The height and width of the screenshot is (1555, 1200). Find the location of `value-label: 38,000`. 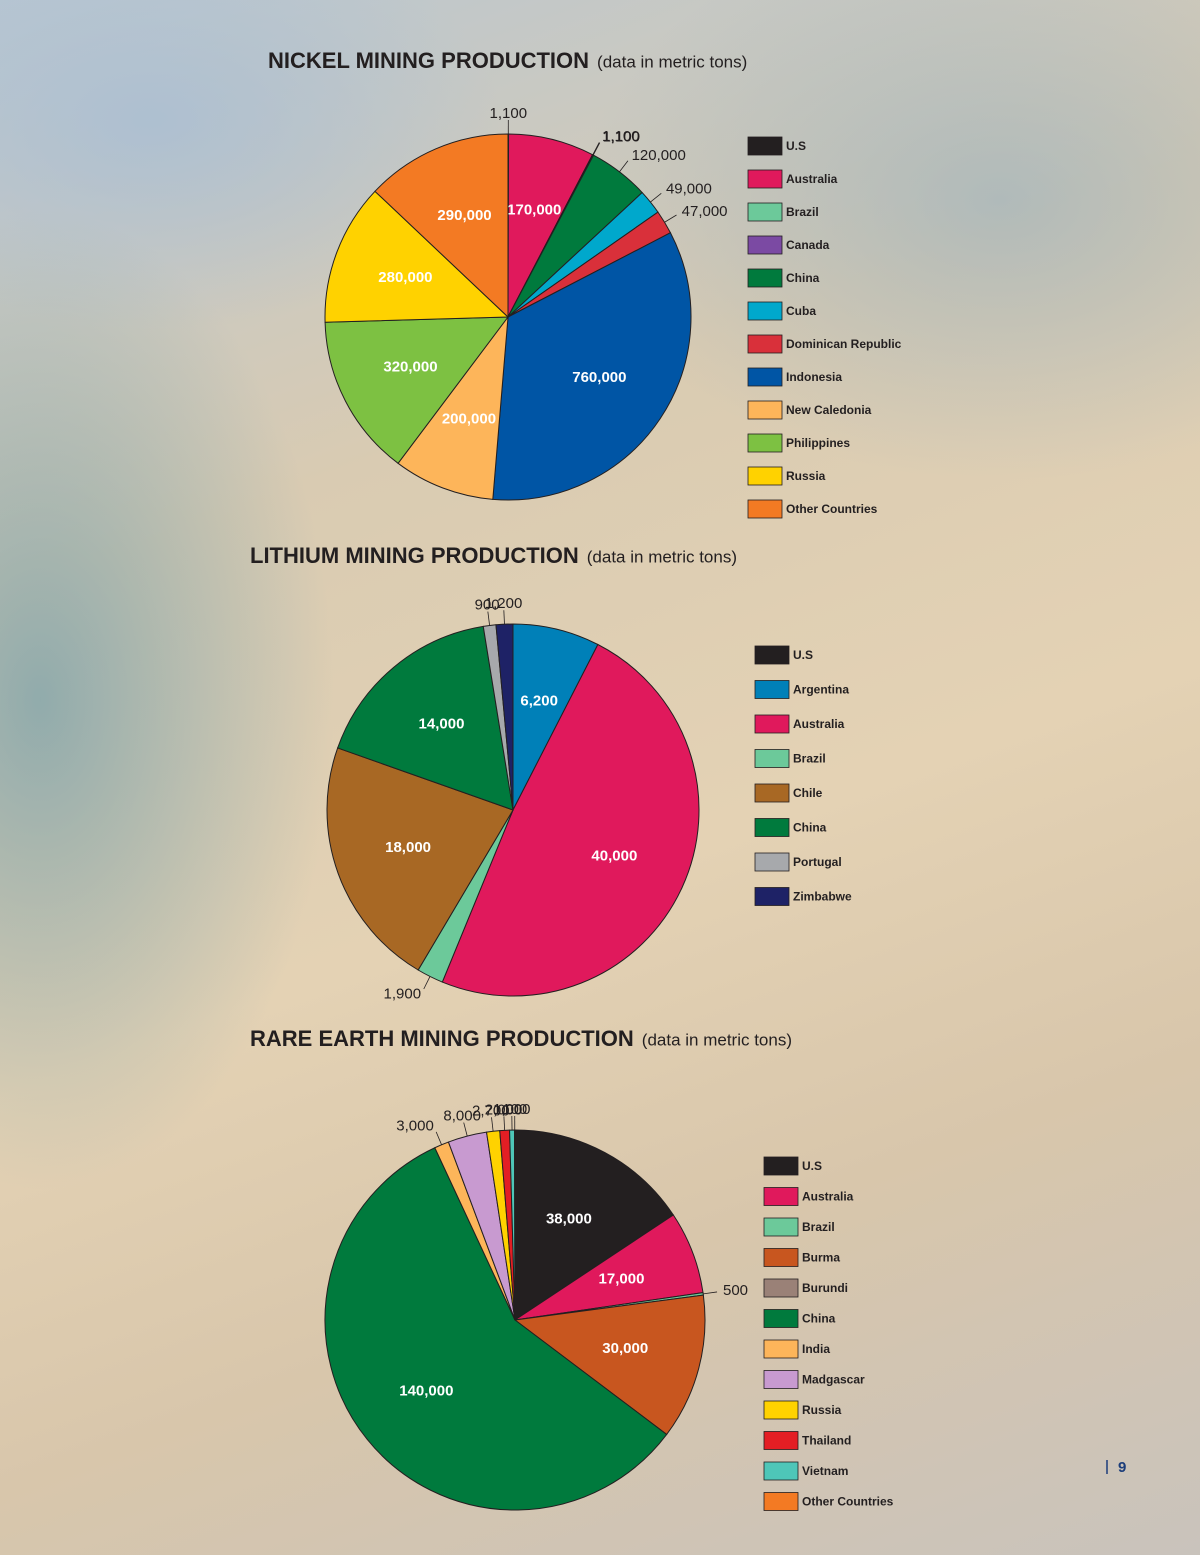

value-label: 38,000 is located at coordinates (569, 1219).